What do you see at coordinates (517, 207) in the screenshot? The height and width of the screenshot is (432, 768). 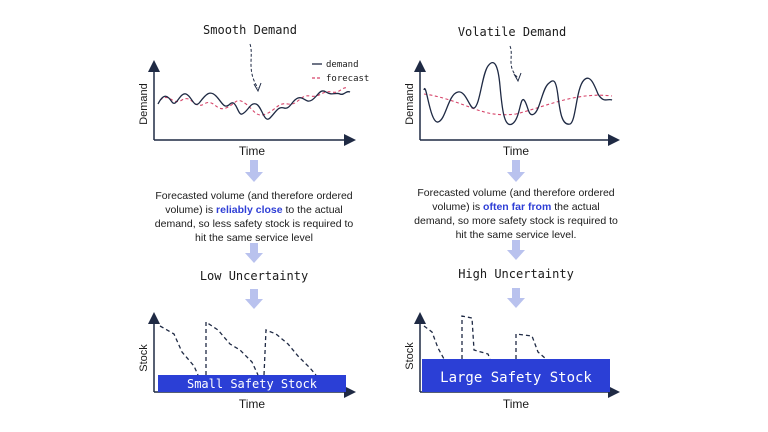 I see `right-desc-highlight: often far from` at bounding box center [517, 207].